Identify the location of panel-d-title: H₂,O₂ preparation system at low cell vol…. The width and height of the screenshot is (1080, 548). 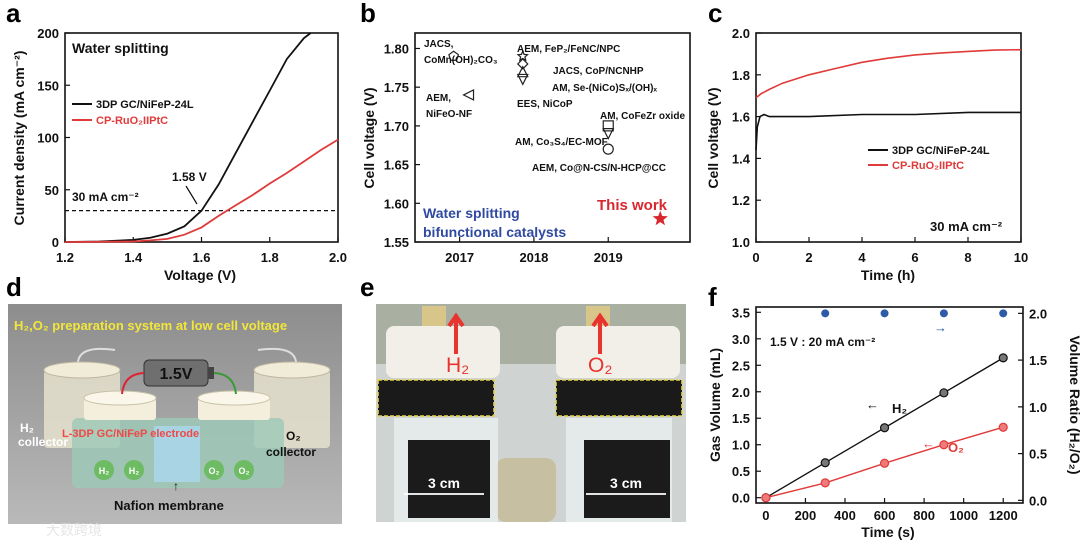
(150, 325).